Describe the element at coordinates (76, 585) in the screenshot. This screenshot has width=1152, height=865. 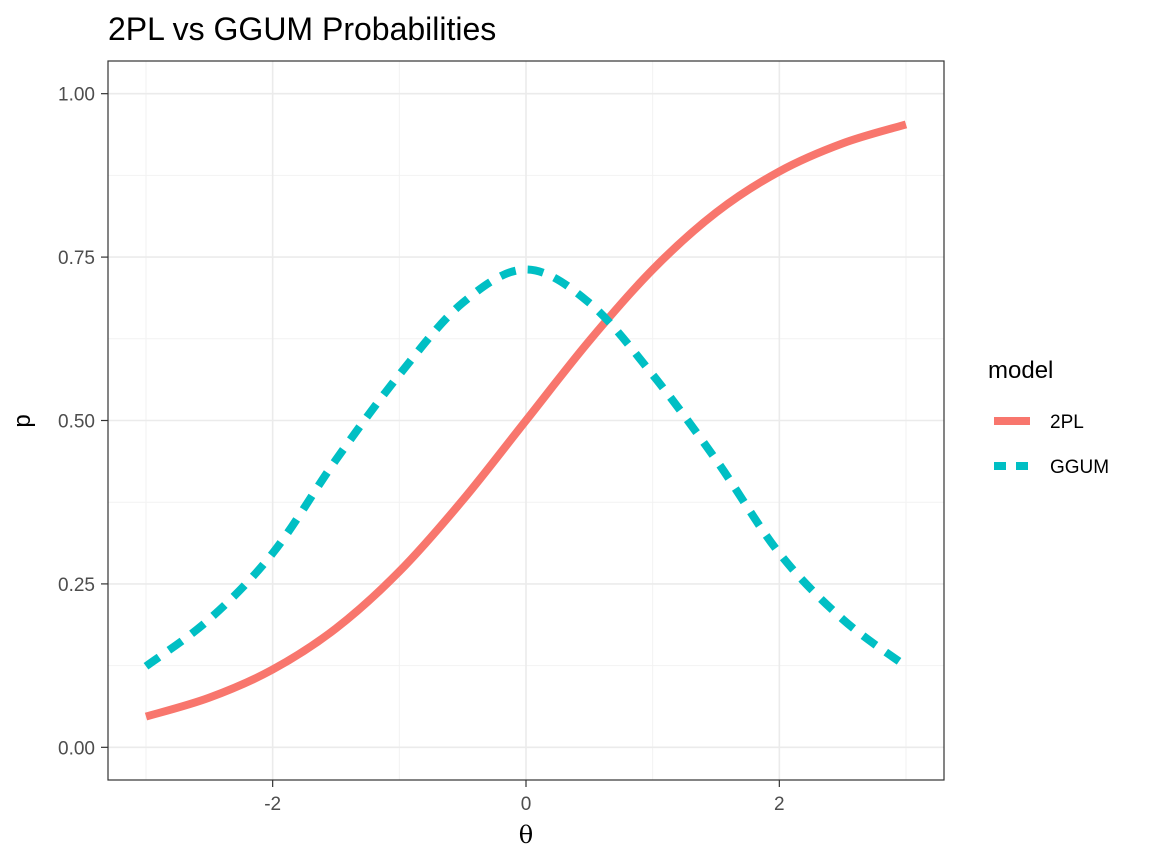
I see `y-tick-label-1: 0.25` at that location.